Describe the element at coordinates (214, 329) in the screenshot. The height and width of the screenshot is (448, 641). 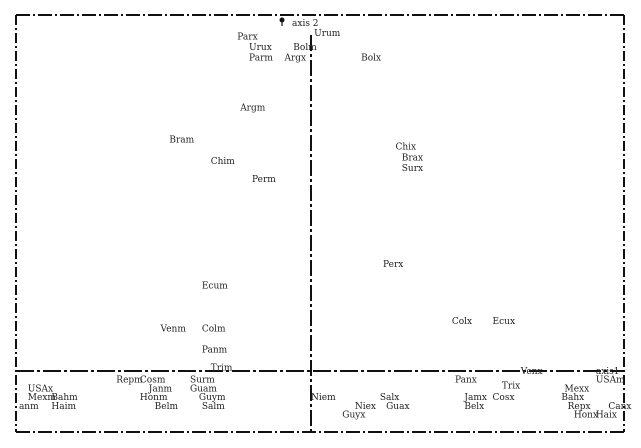
I see `point-label: Colm` at that location.